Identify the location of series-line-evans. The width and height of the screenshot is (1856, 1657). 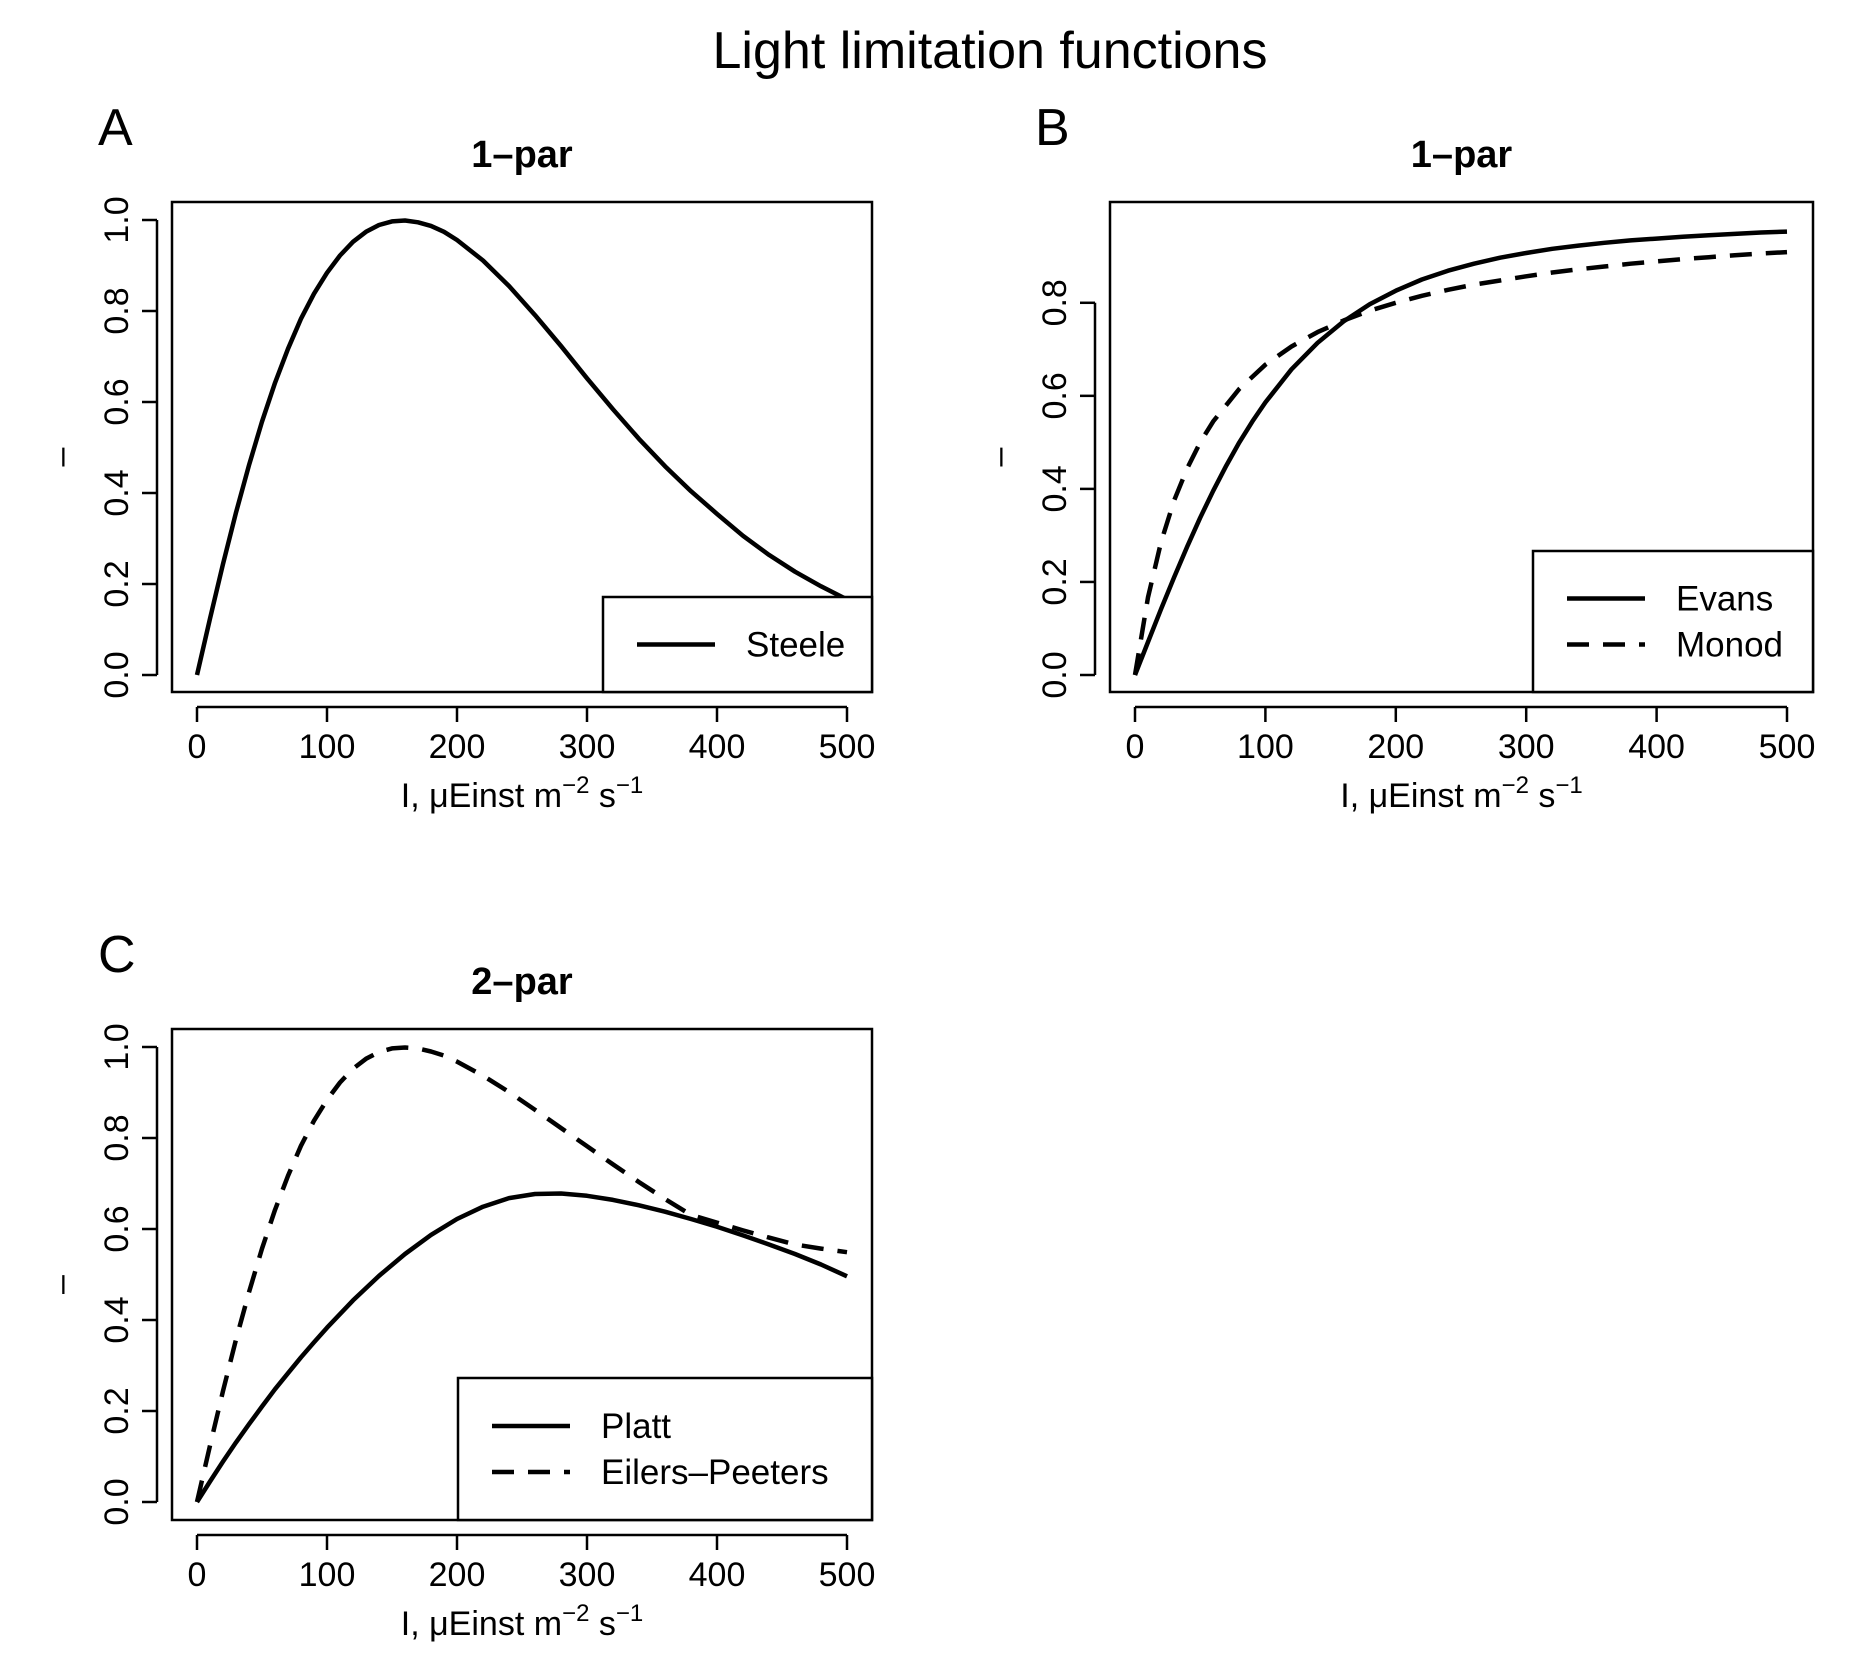
(1460, 452).